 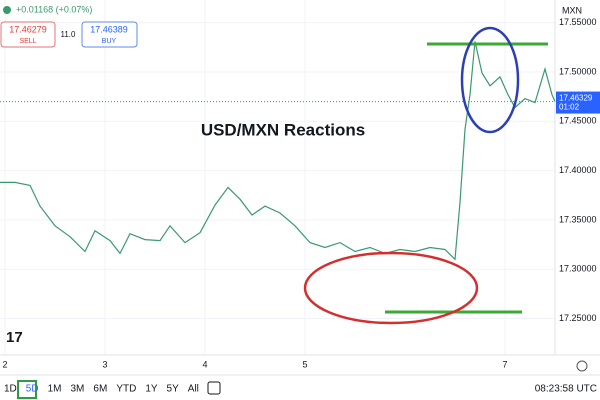 I want to click on range-button: YTD, so click(x=126, y=389).